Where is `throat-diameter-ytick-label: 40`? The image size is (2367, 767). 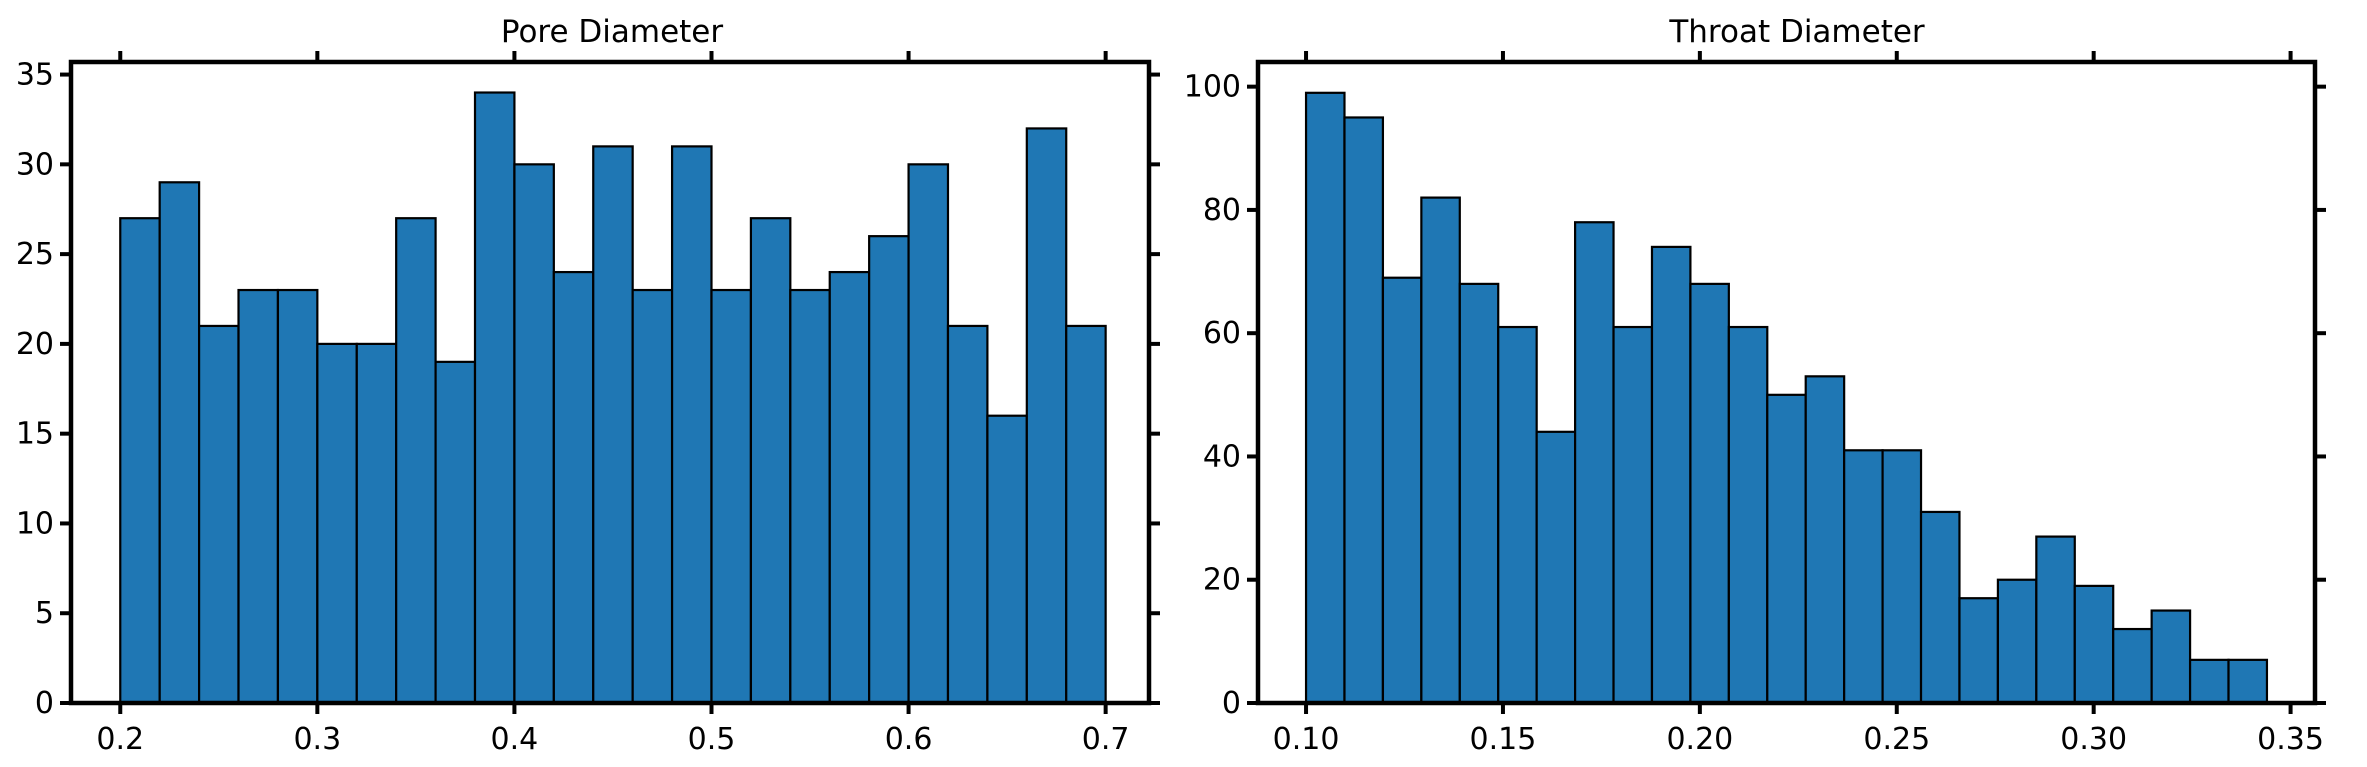 throat-diameter-ytick-label: 40 is located at coordinates (1222, 456).